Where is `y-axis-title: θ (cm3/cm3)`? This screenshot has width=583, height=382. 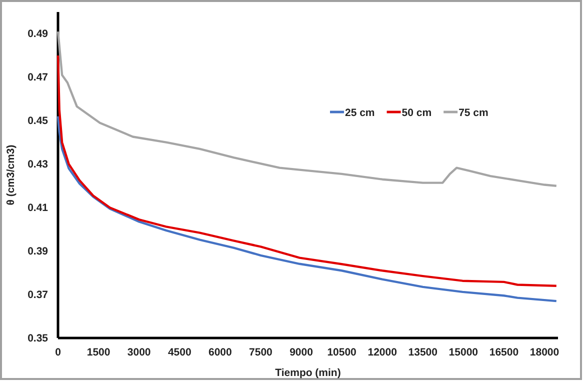
y-axis-title: θ (cm3/cm3) is located at coordinates (11, 175).